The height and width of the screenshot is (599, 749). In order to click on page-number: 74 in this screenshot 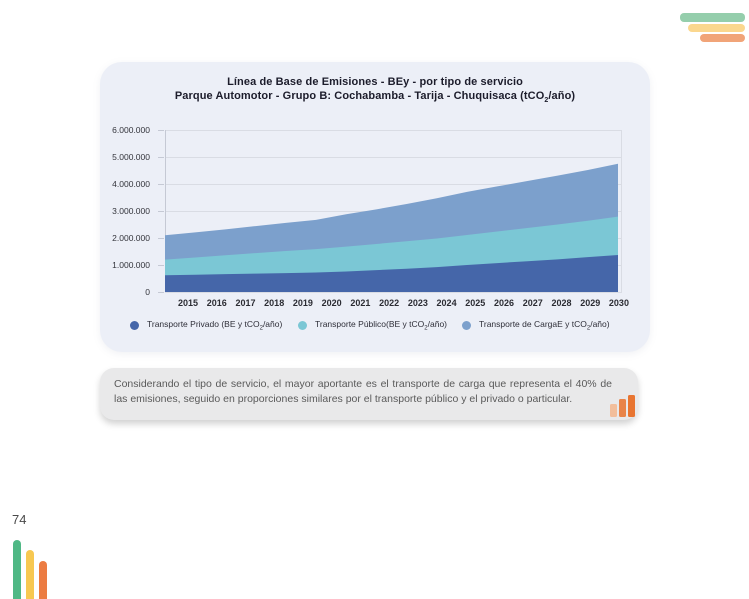, I will do `click(19, 519)`.